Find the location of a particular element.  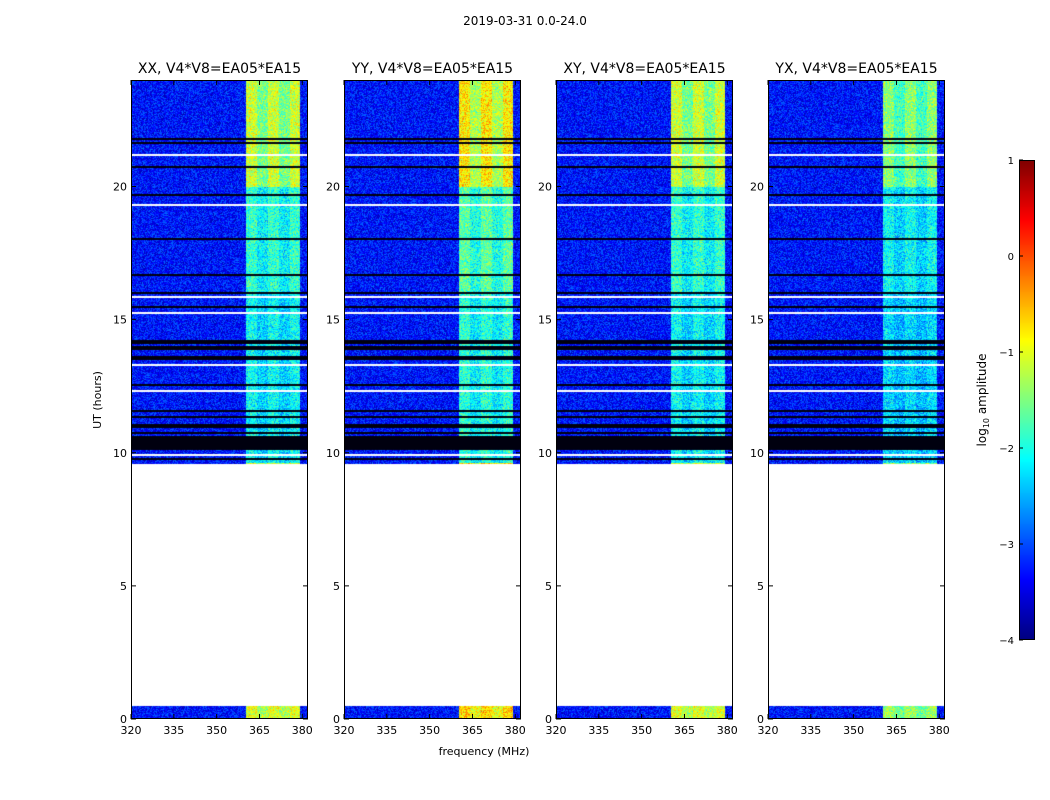

y-axis-label: UT (hours) is located at coordinates (97, 400).